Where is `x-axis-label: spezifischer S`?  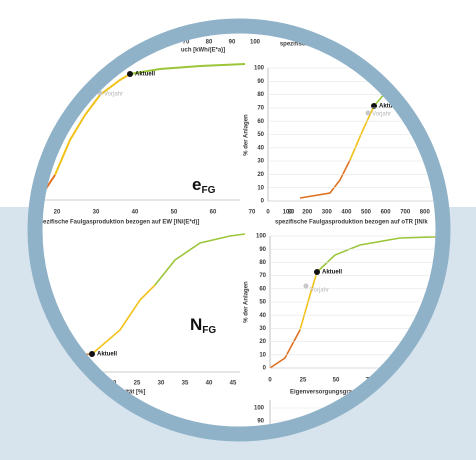
x-axis-label: spezifischer S is located at coordinates (300, 45).